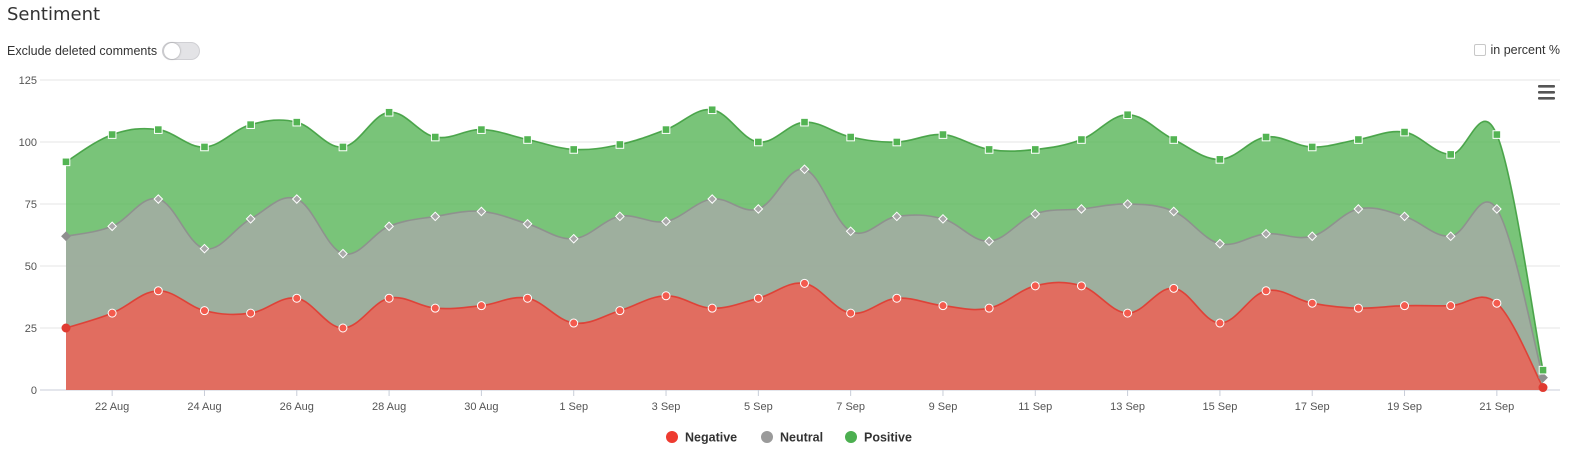 The height and width of the screenshot is (455, 1580). Describe the element at coordinates (792, 438) in the screenshot. I see `legend-item-neutral: Neutral` at that location.